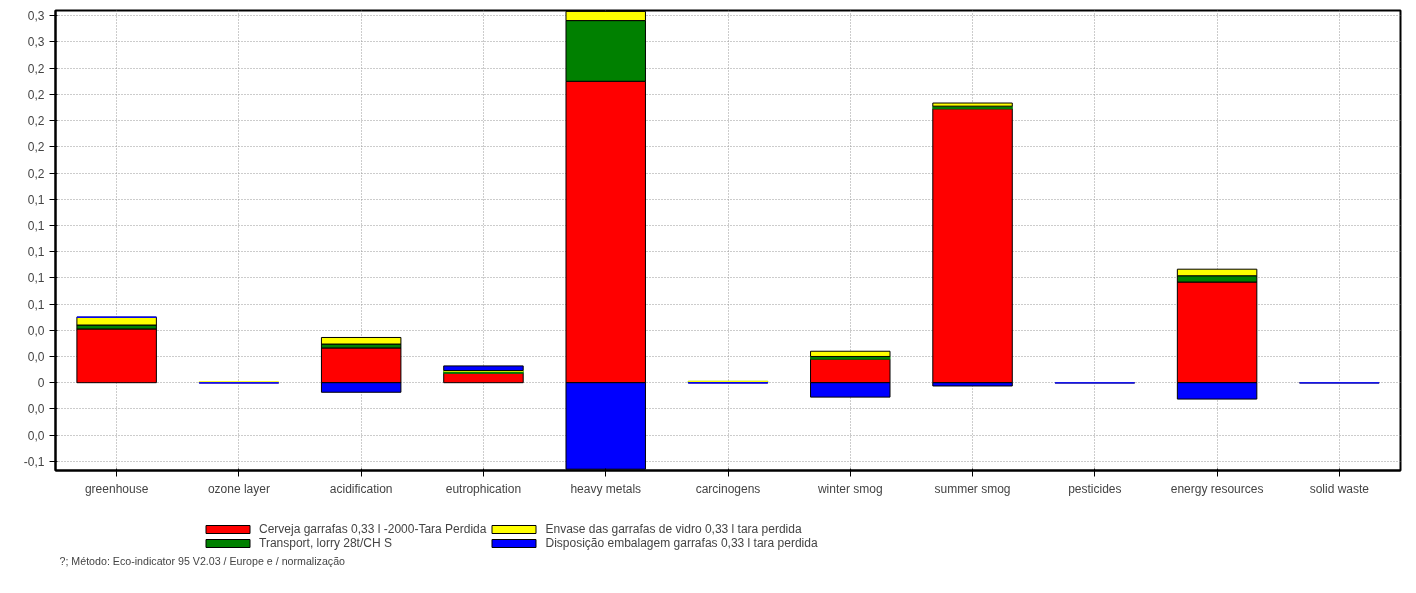 The image size is (1416, 593). Describe the element at coordinates (1339, 488) in the screenshot. I see `x-tick-label: solid waste` at that location.